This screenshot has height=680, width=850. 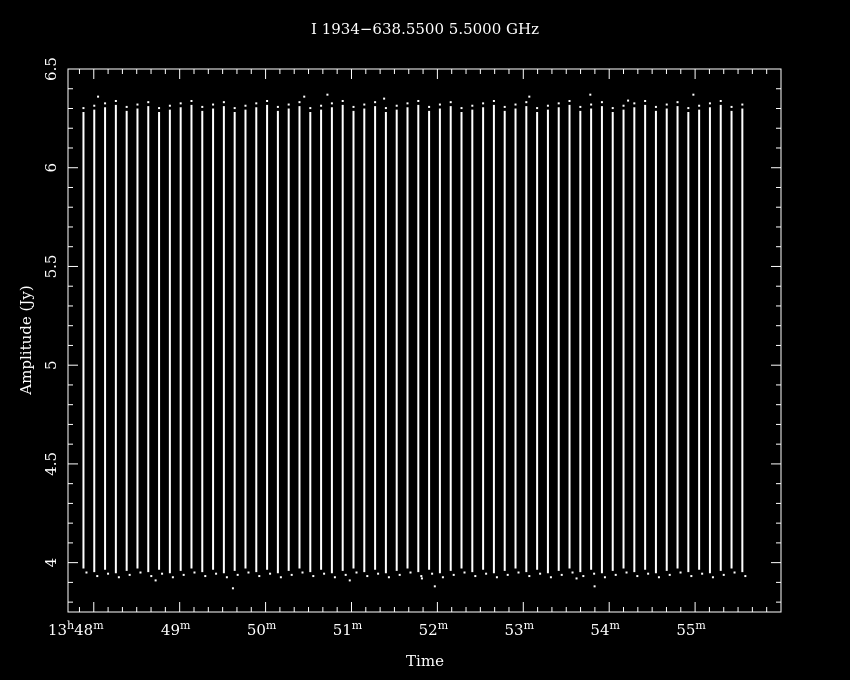 I want to click on y-tick-label: 5, so click(x=51, y=365).